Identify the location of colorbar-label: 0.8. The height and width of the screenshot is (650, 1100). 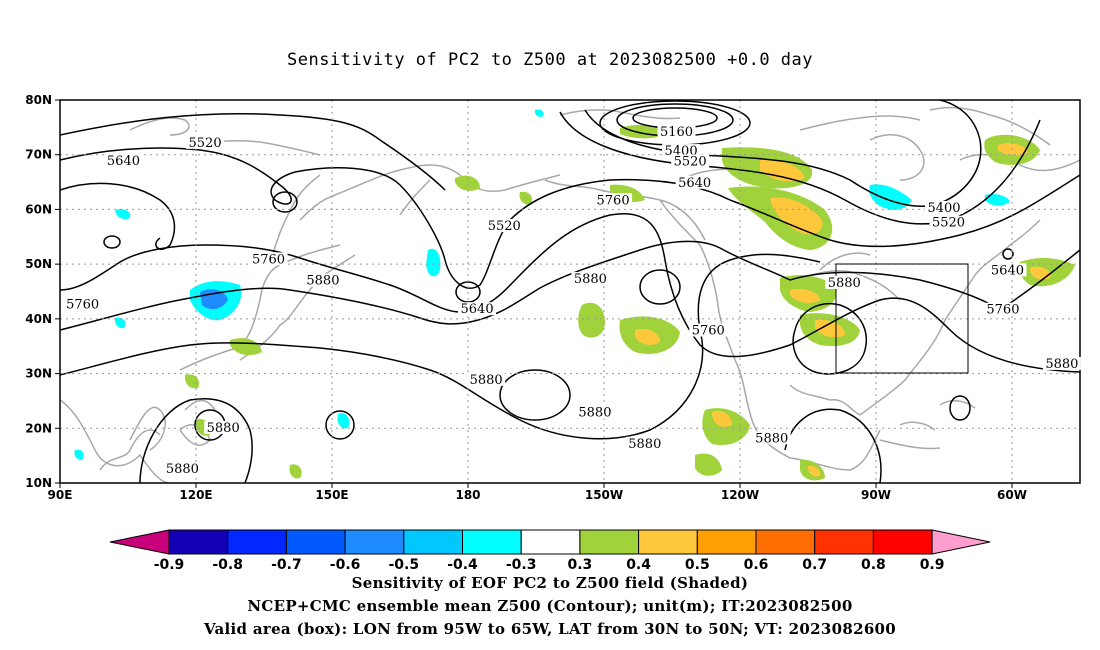
(873, 565).